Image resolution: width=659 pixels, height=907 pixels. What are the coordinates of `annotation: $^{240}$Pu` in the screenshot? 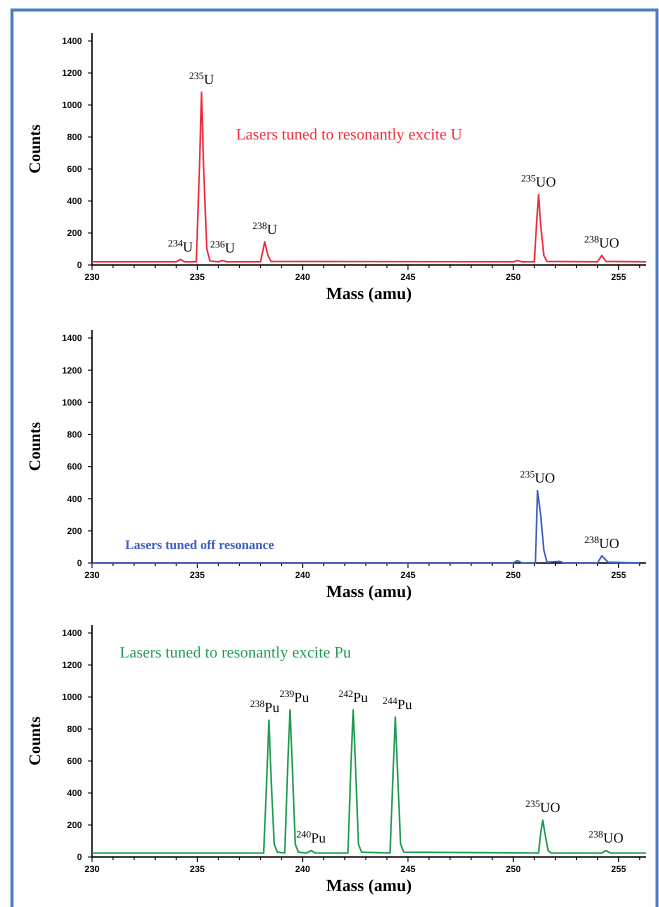 It's located at (311, 838).